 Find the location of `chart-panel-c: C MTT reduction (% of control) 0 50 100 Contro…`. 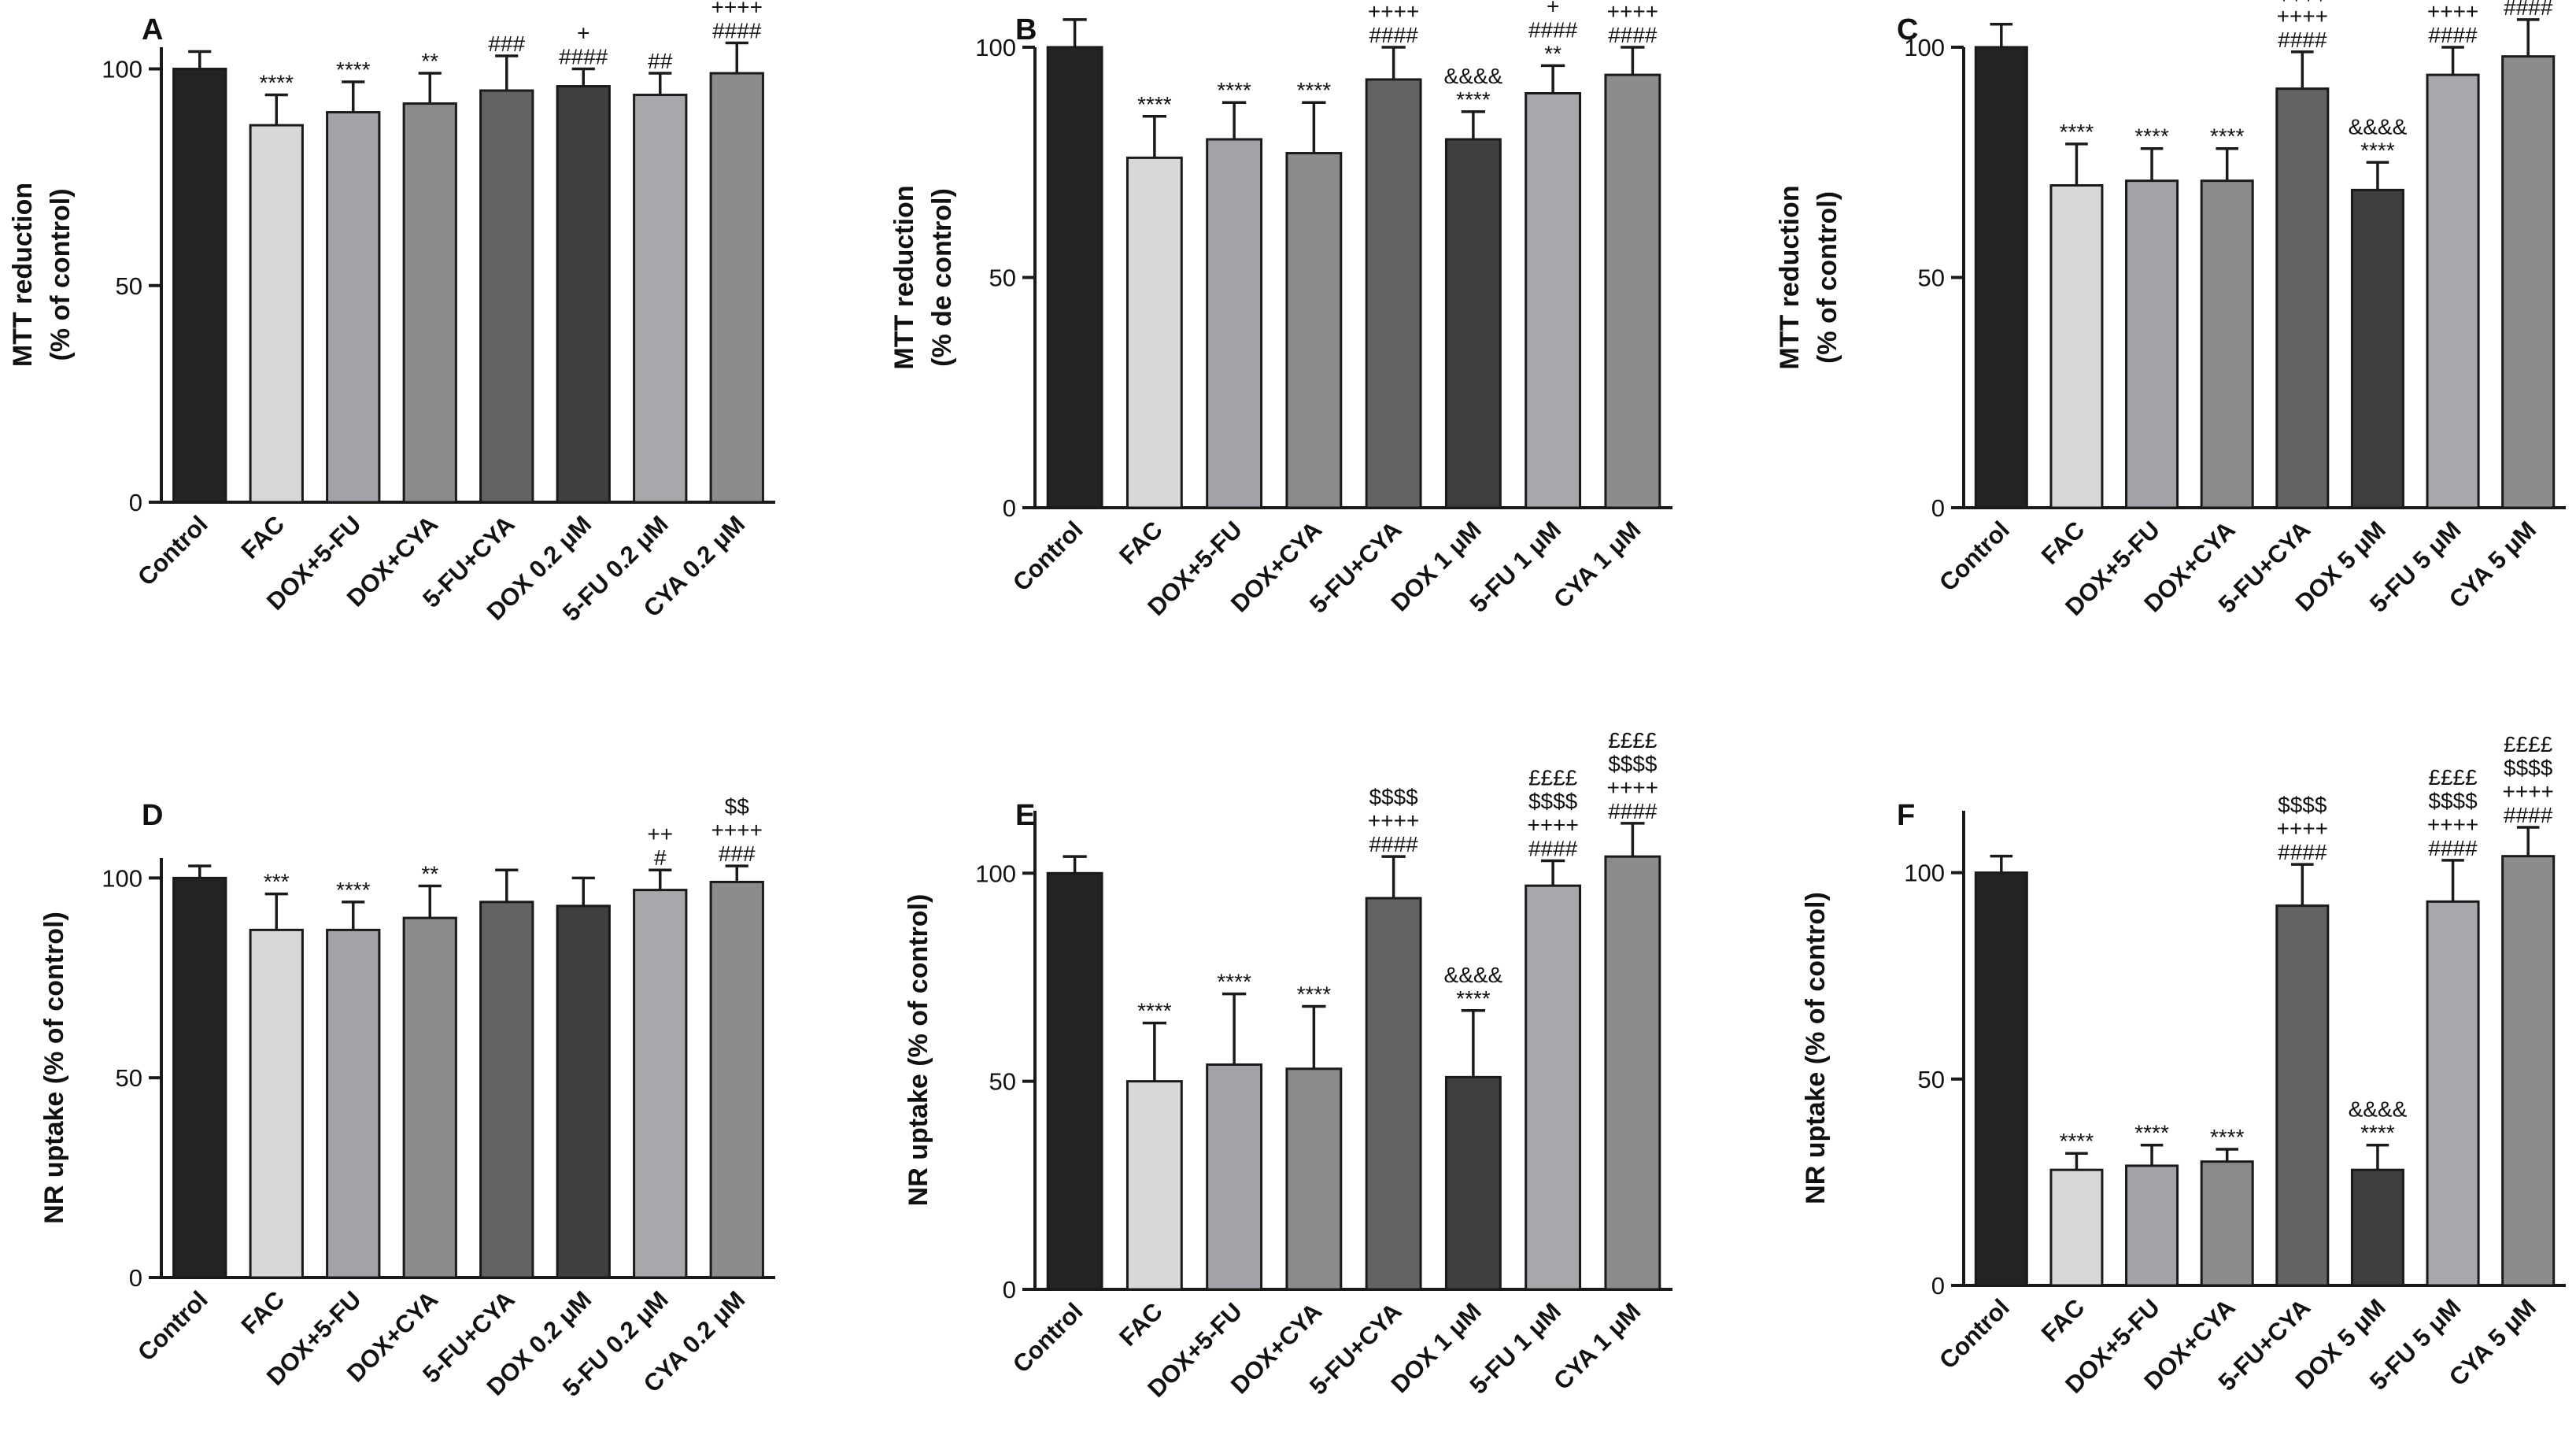

chart-panel-c: C MTT reduction (% of control) 0 50 100 Contro… is located at coordinates (2170, 310).